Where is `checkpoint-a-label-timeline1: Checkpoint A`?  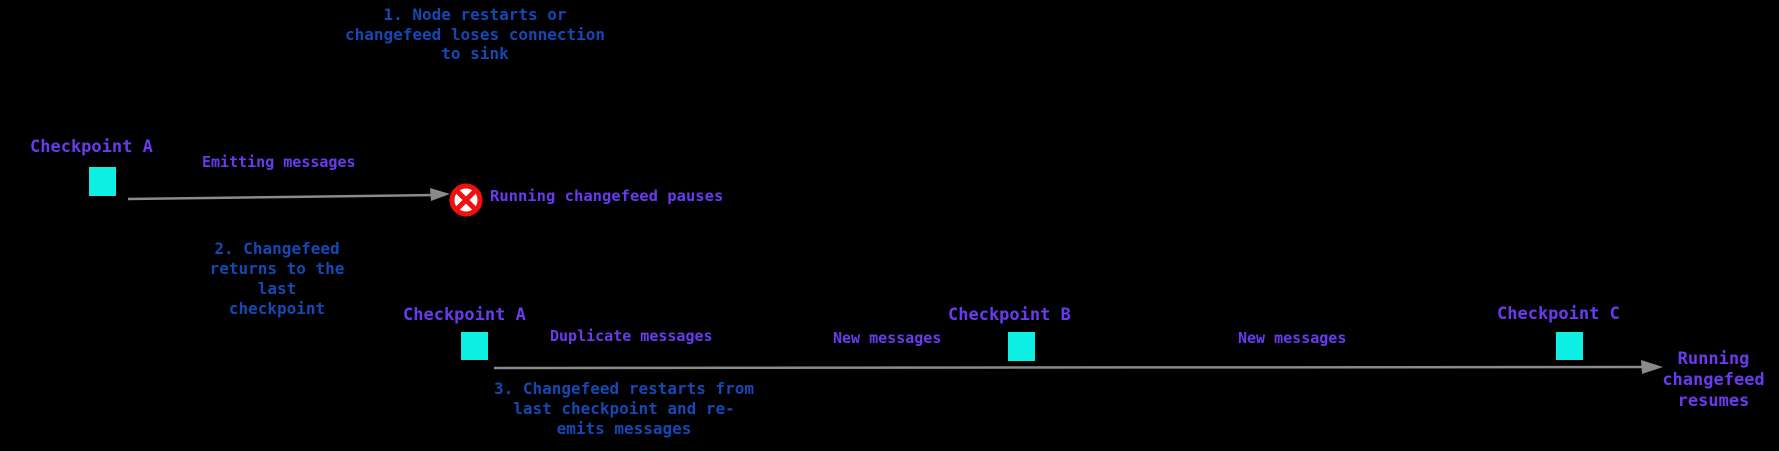
checkpoint-a-label-timeline1: Checkpoint A is located at coordinates (91, 147).